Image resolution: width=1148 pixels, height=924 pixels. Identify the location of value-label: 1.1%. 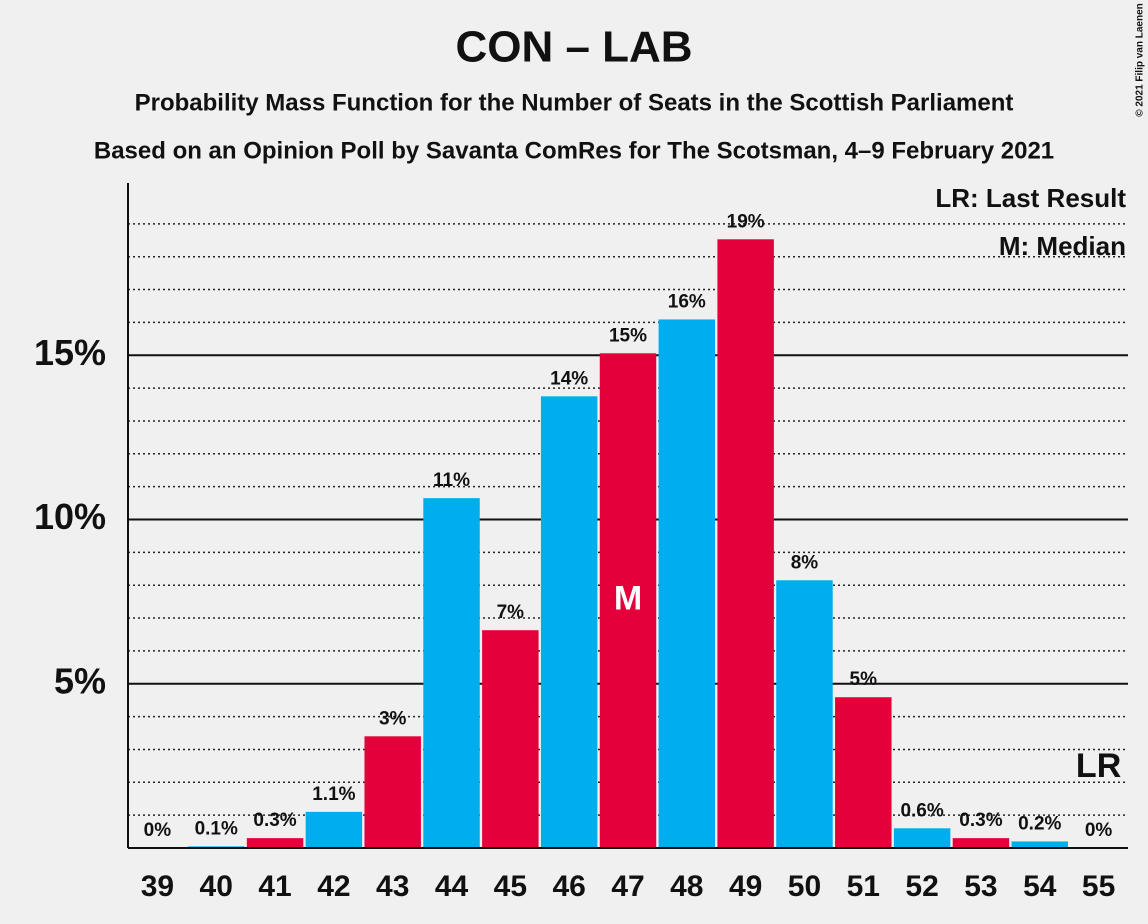
(333, 794).